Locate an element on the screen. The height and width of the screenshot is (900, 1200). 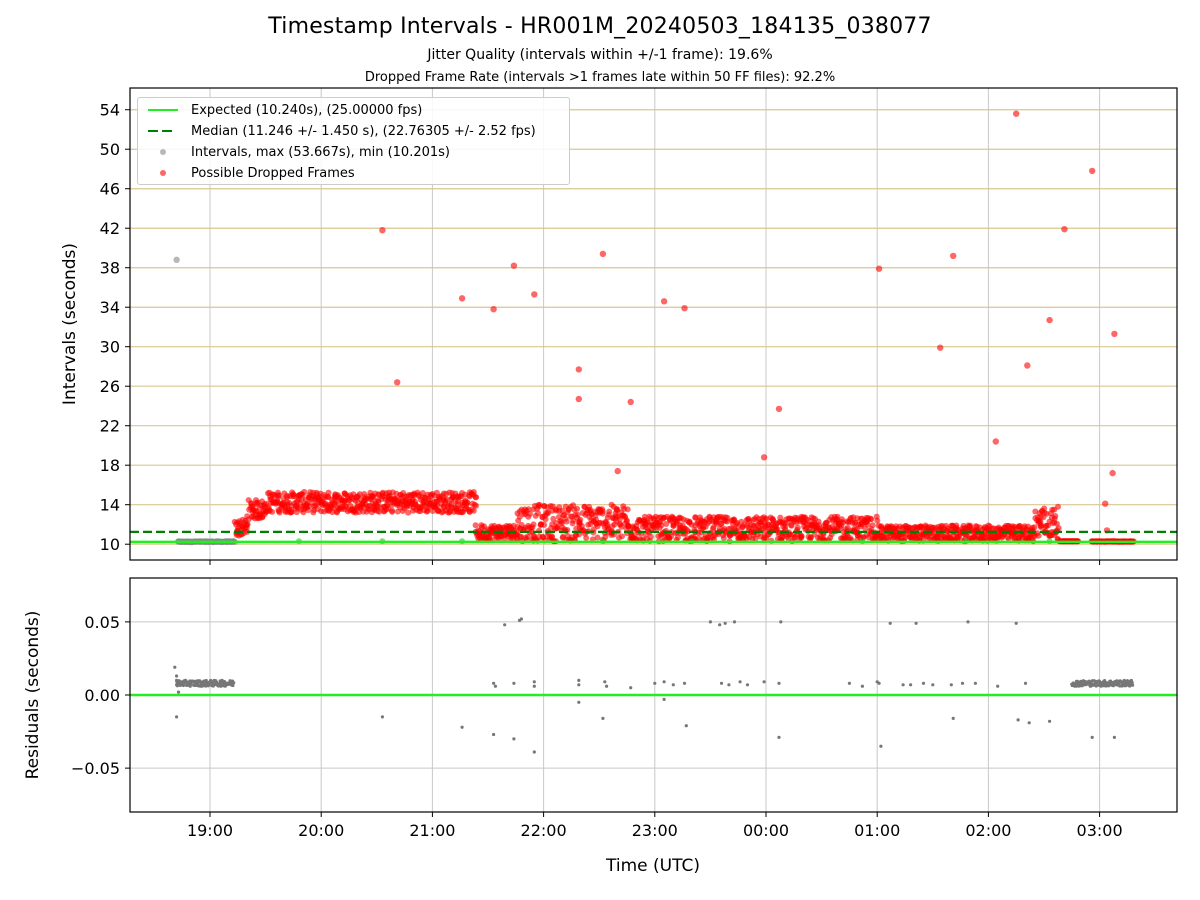
legend-swatch-intervals is located at coordinates (163, 152).